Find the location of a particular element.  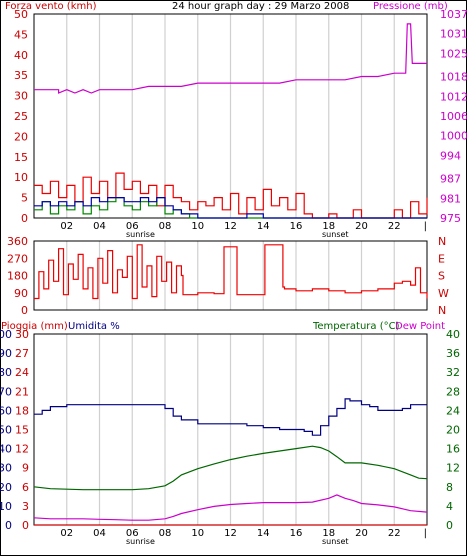

humidity-tick-label: 70 is located at coordinates (6, 391).